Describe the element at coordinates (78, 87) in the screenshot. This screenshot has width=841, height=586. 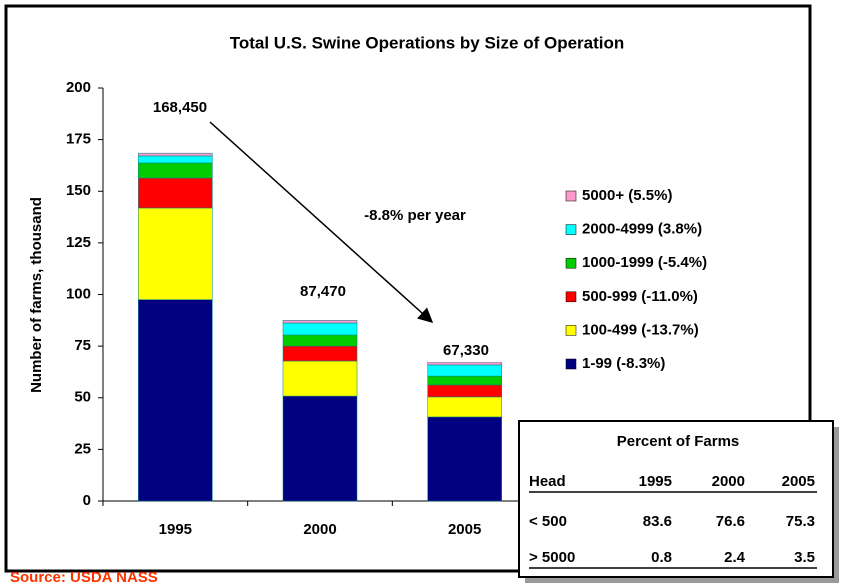
I see `y-tick-label: 200` at that location.